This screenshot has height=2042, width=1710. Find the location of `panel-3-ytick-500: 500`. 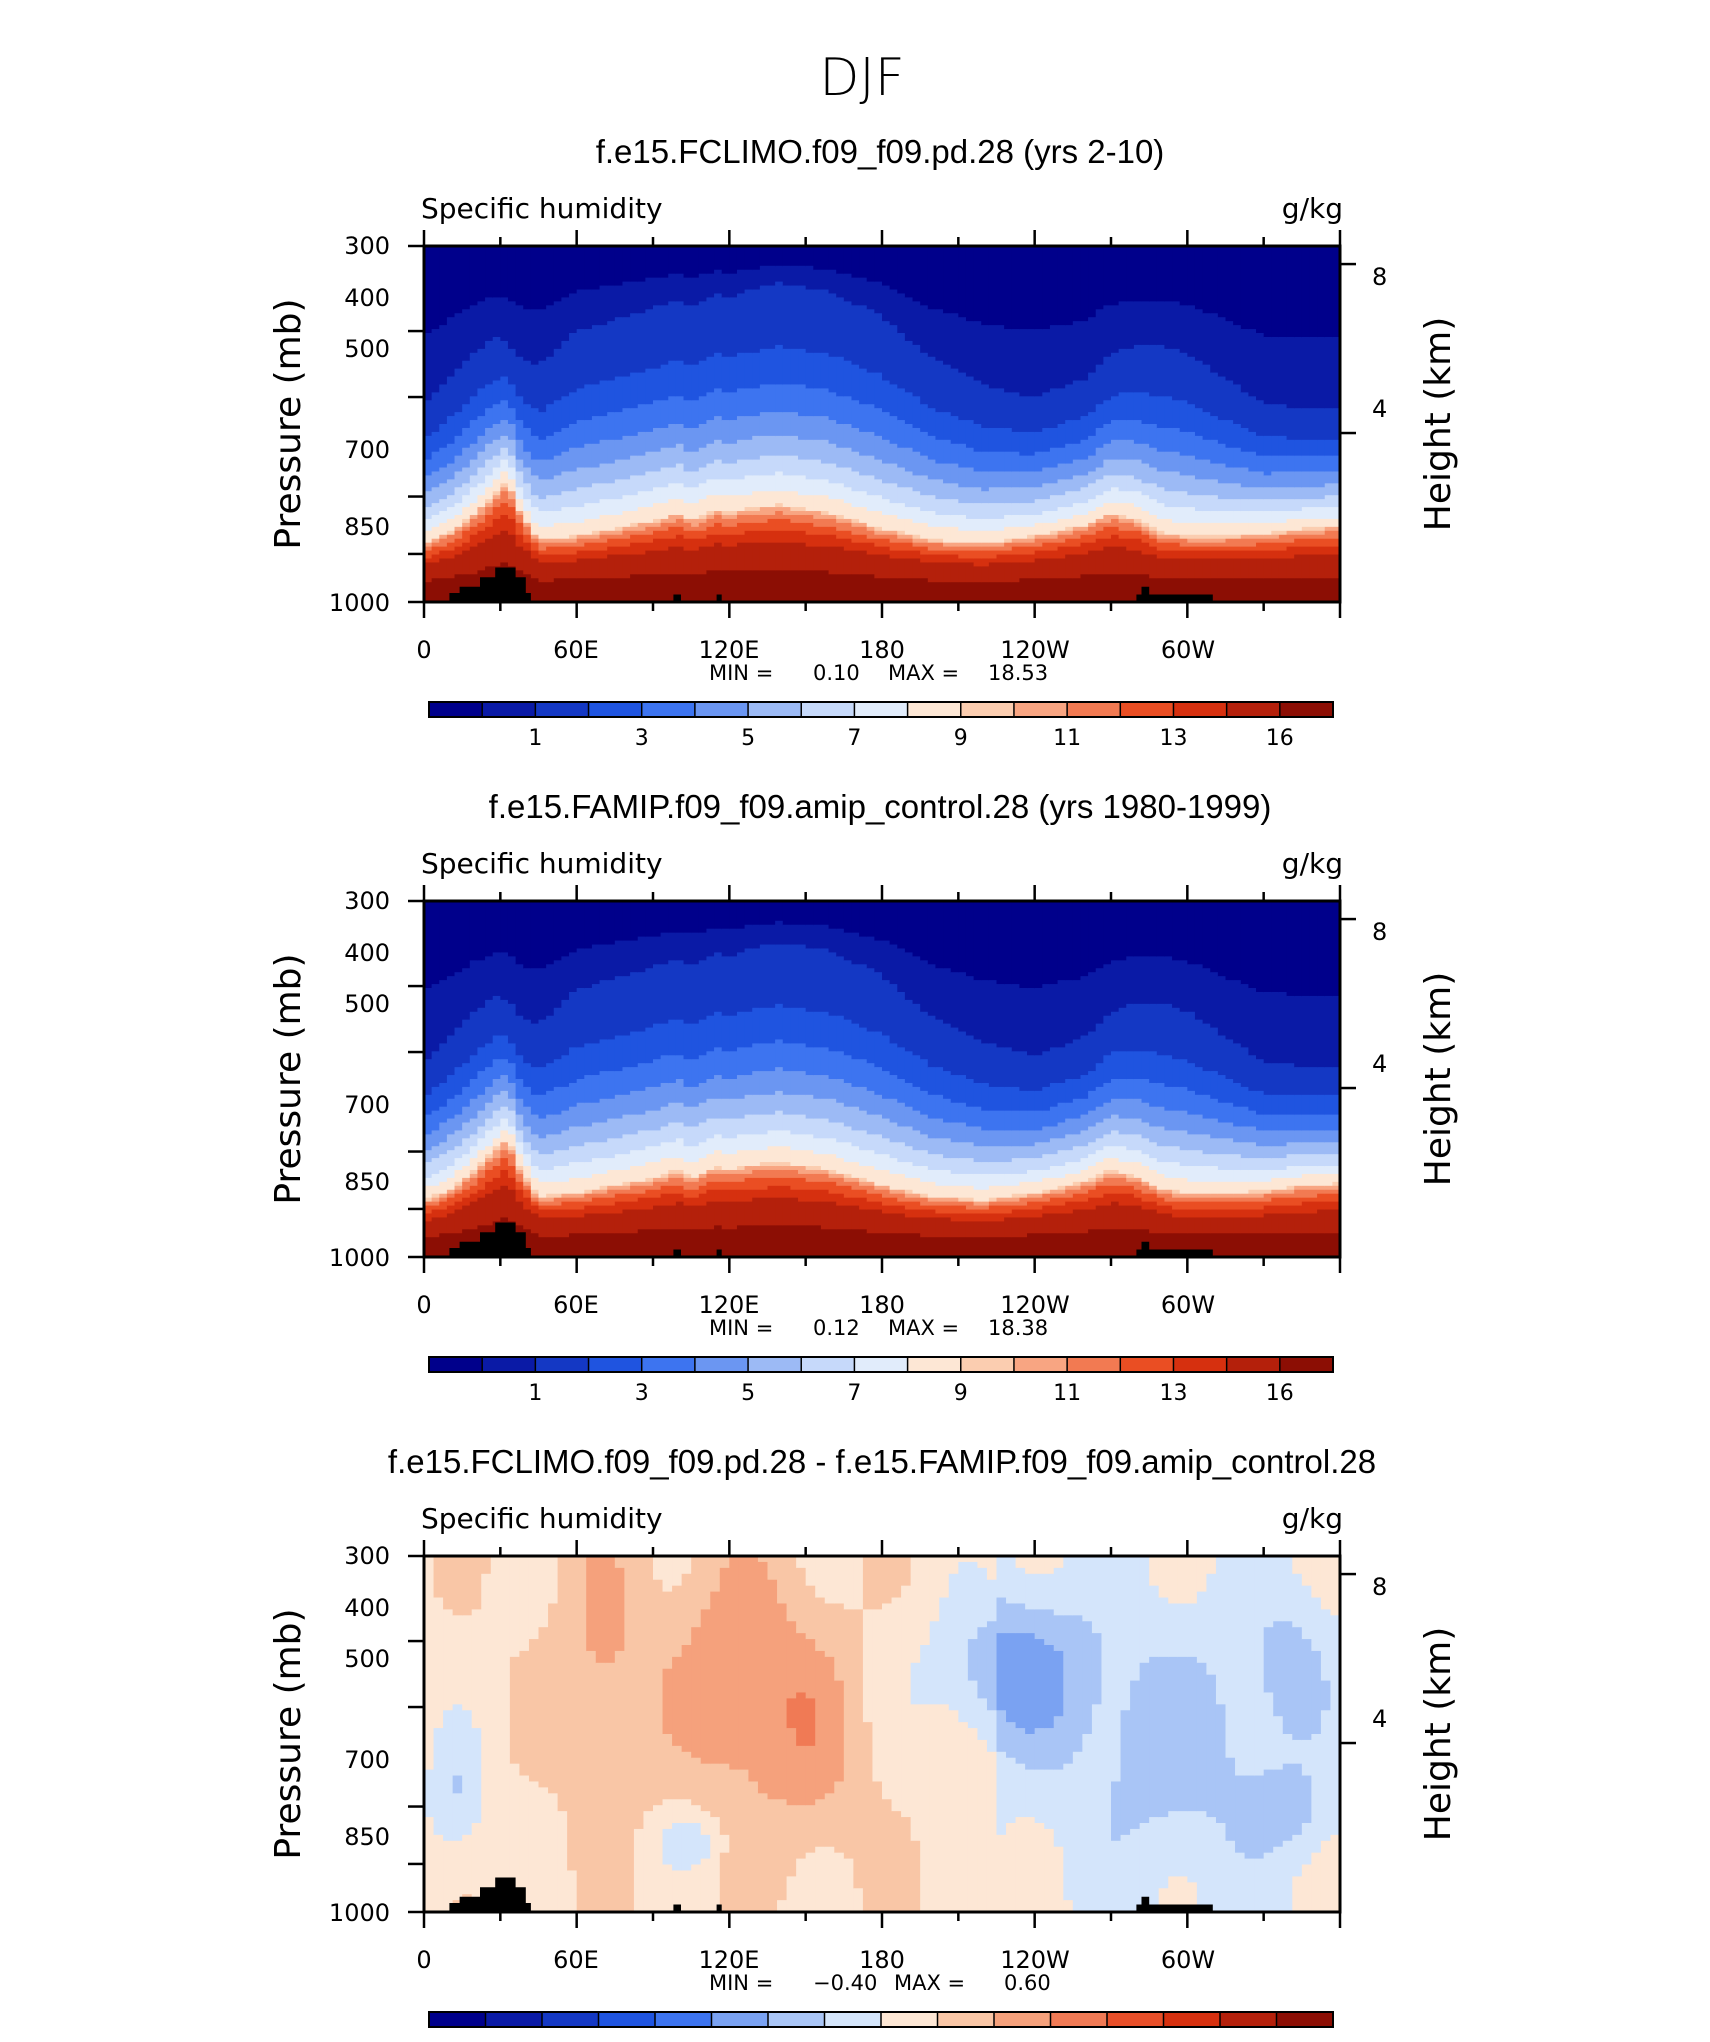

panel-3-ytick-500: 500 is located at coordinates (367, 1659).